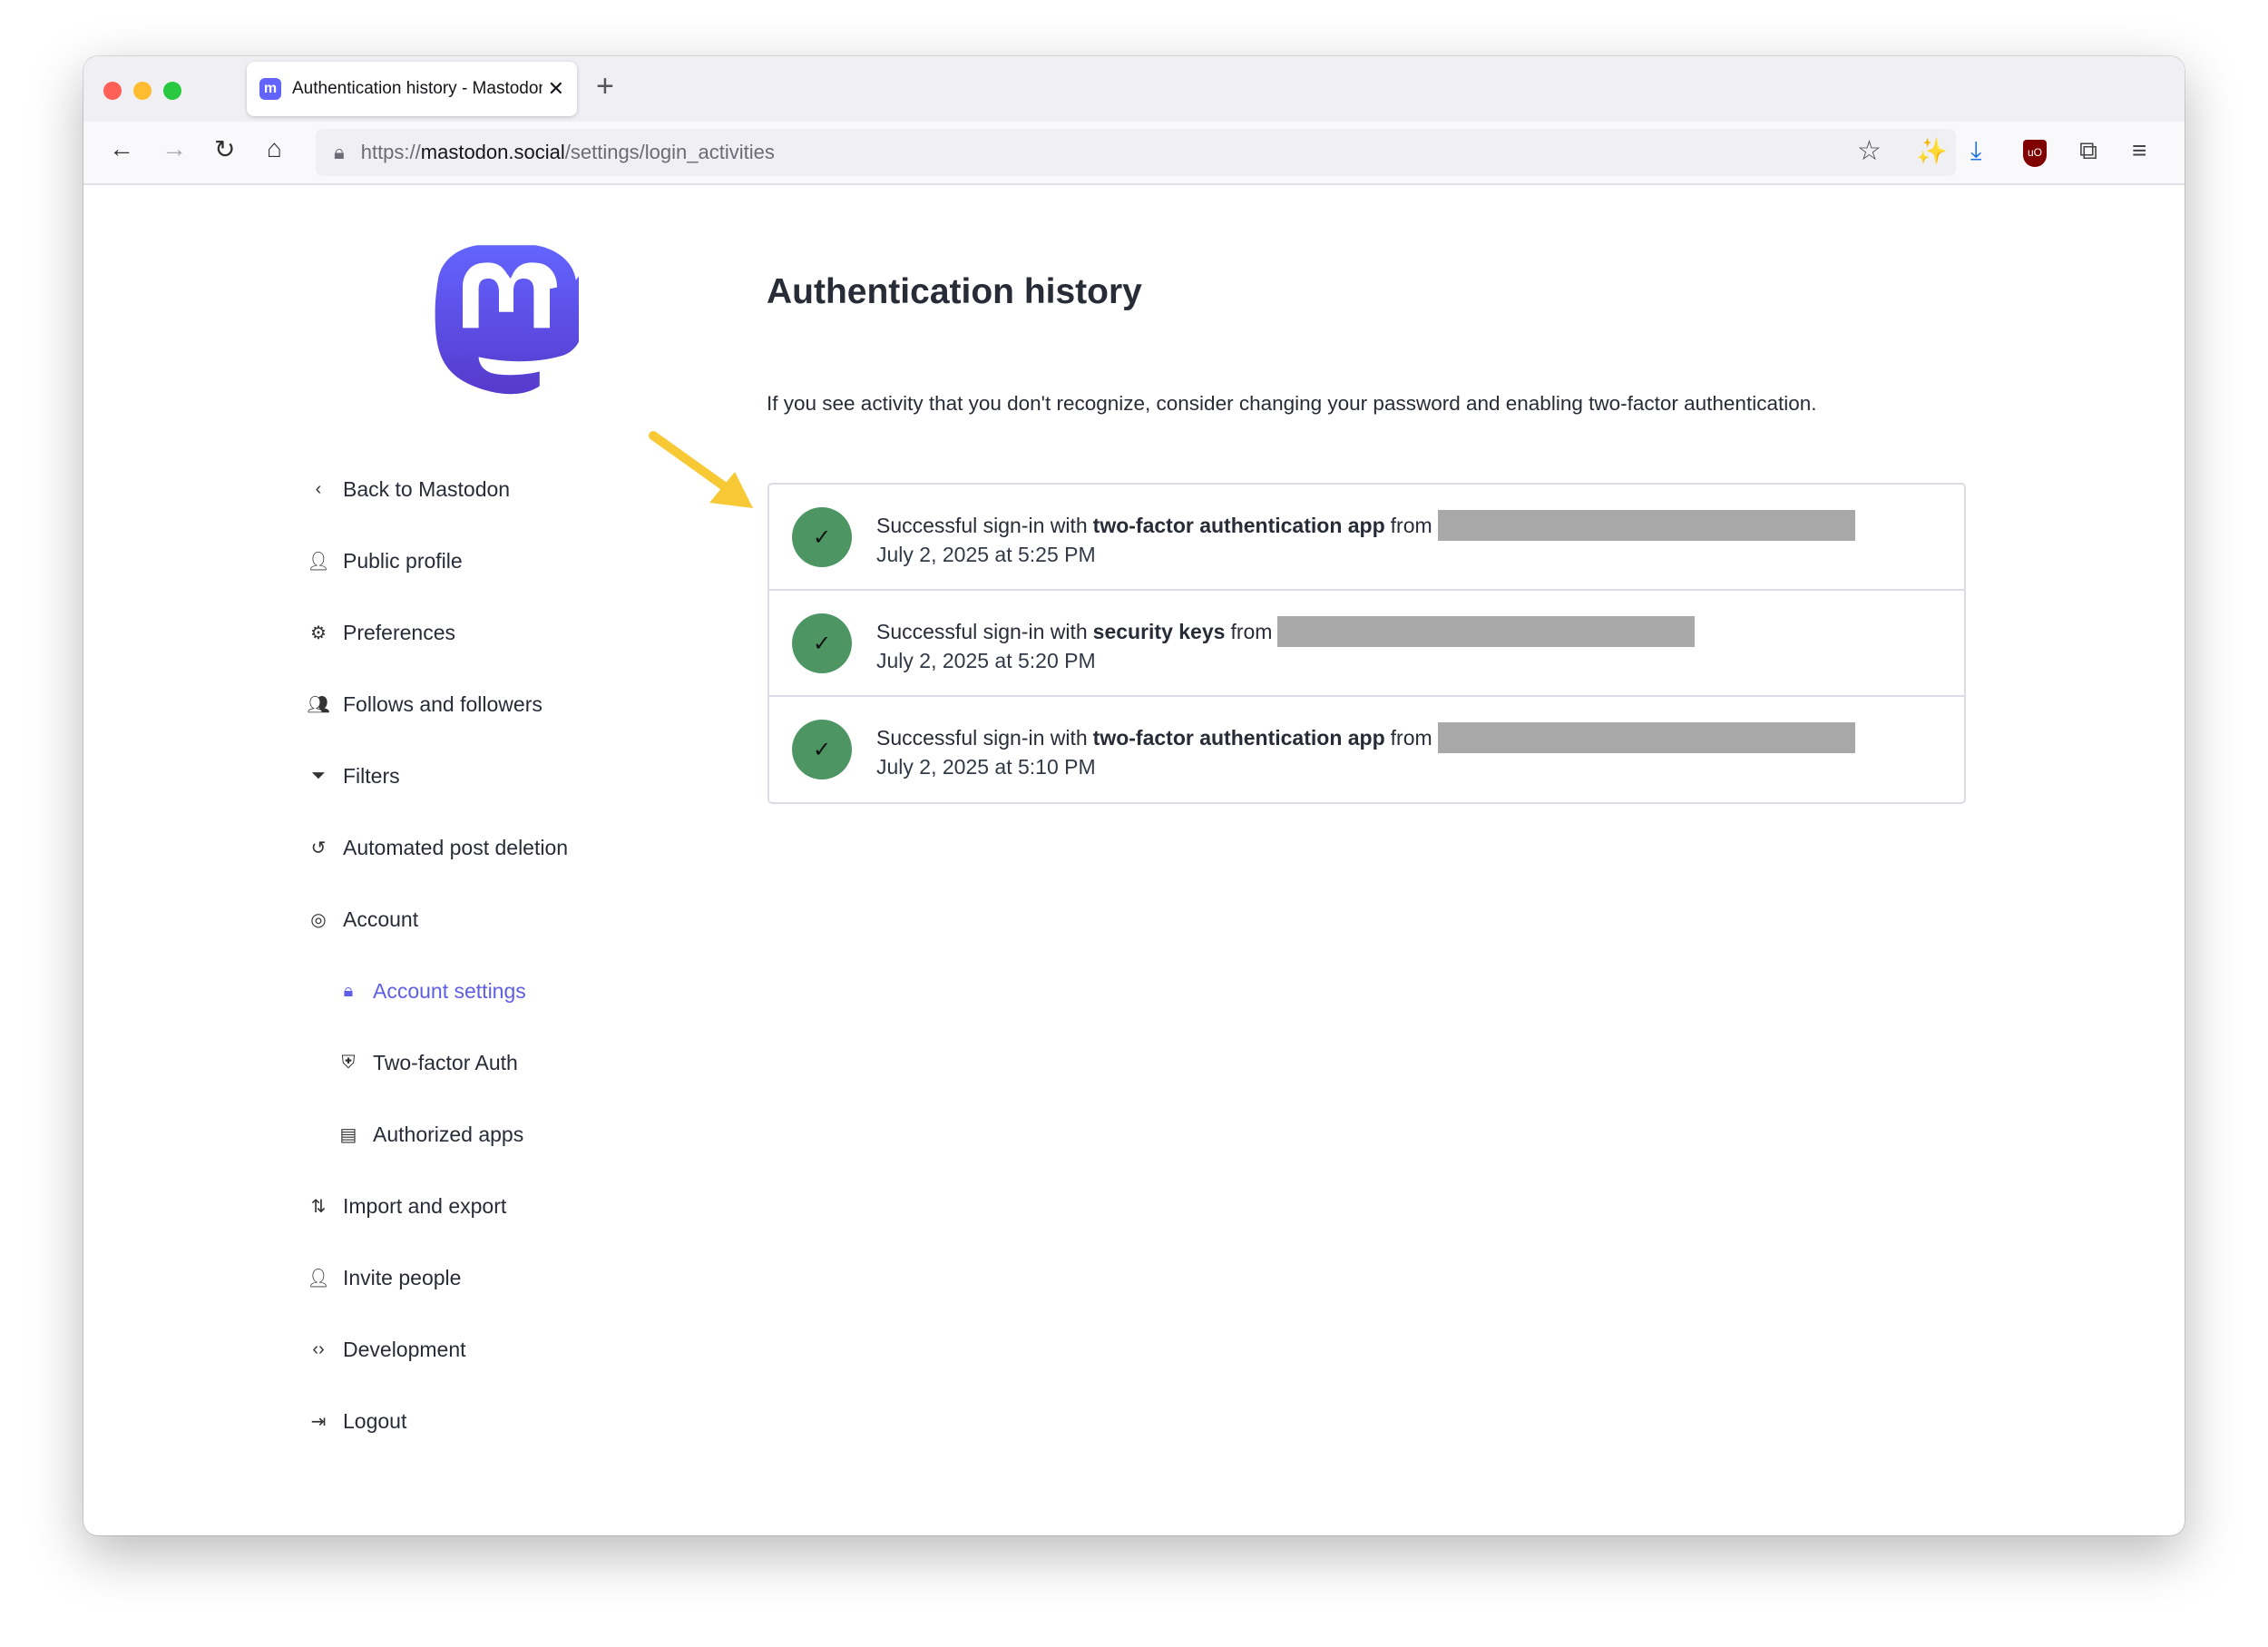 Image resolution: width=2268 pixels, height=1647 pixels. Describe the element at coordinates (507, 322) in the screenshot. I see `mastodon-logo` at that location.